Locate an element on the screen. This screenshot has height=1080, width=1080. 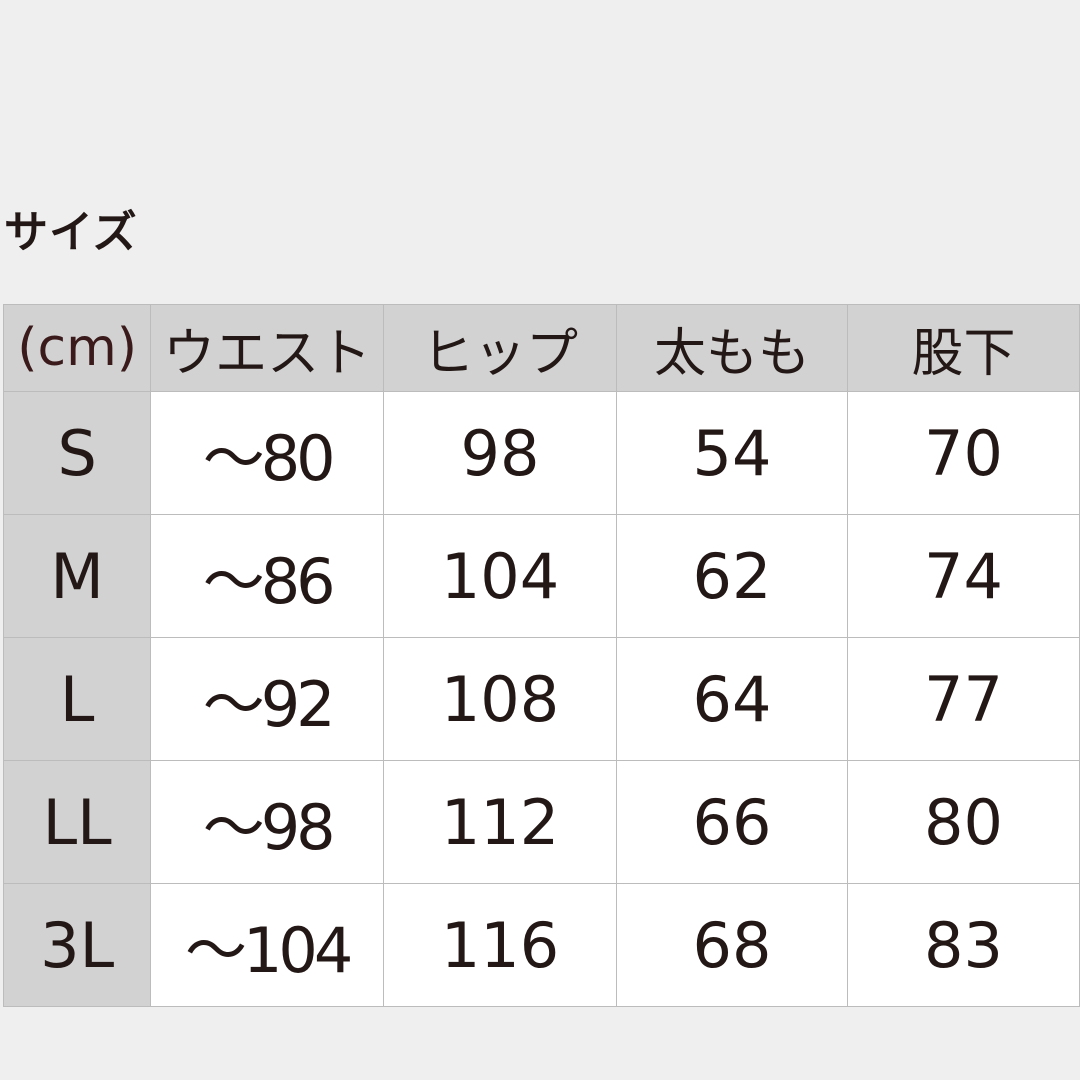
table-row: L 〜92 108 64 77 is located at coordinates (541, 699).